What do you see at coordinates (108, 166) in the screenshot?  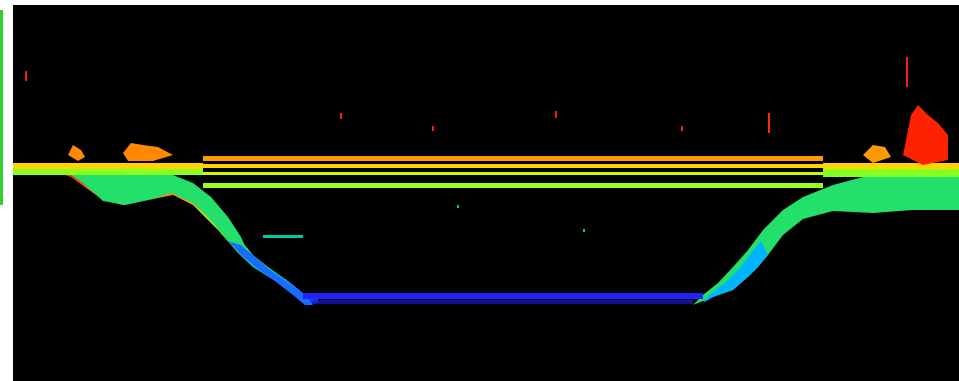 I see `road-left` at bounding box center [108, 166].